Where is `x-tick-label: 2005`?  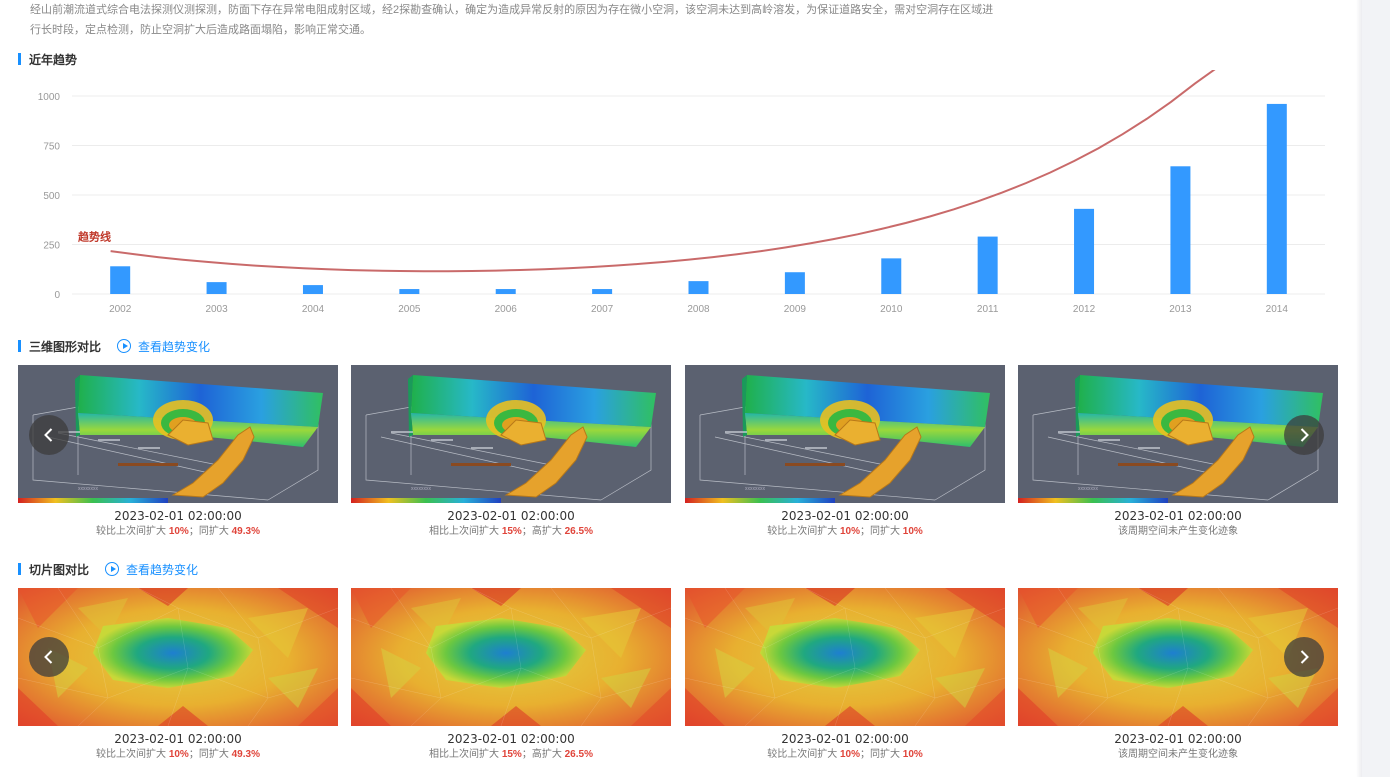 x-tick-label: 2005 is located at coordinates (409, 309).